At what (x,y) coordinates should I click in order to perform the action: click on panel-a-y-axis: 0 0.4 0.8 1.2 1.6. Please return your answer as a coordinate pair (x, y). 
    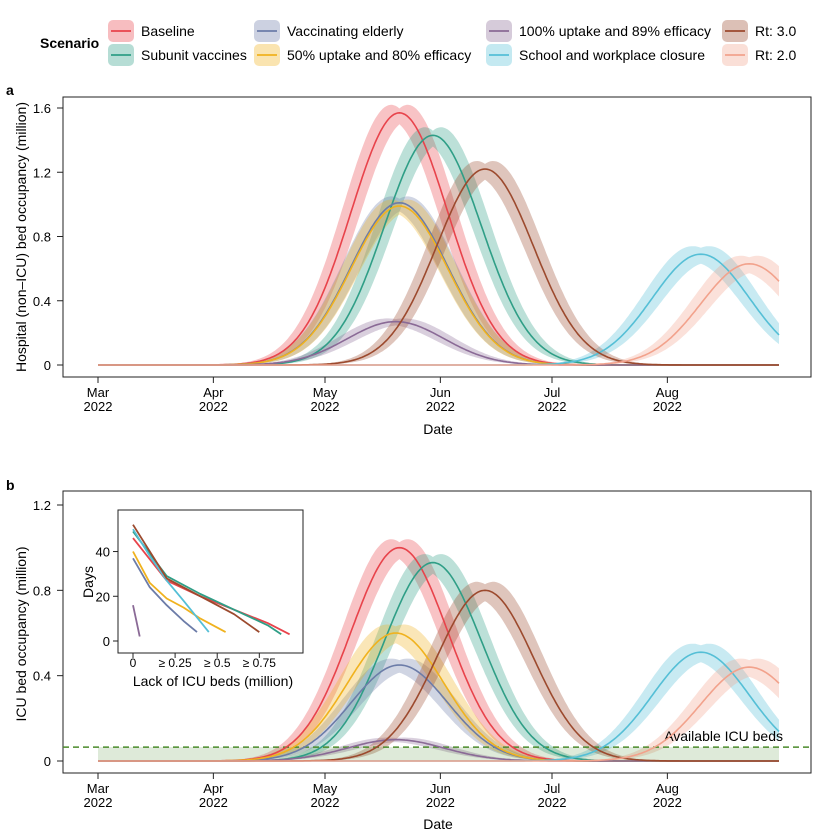
    Looking at the image, I should click on (48, 237).